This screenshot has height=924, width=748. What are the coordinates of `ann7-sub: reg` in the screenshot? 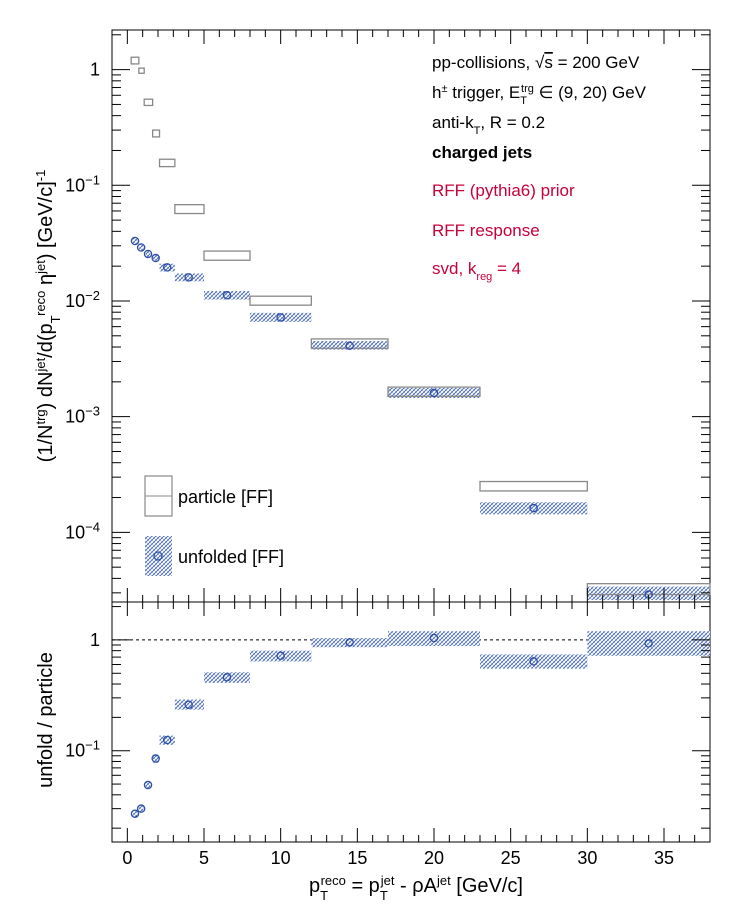 It's located at (484, 277).